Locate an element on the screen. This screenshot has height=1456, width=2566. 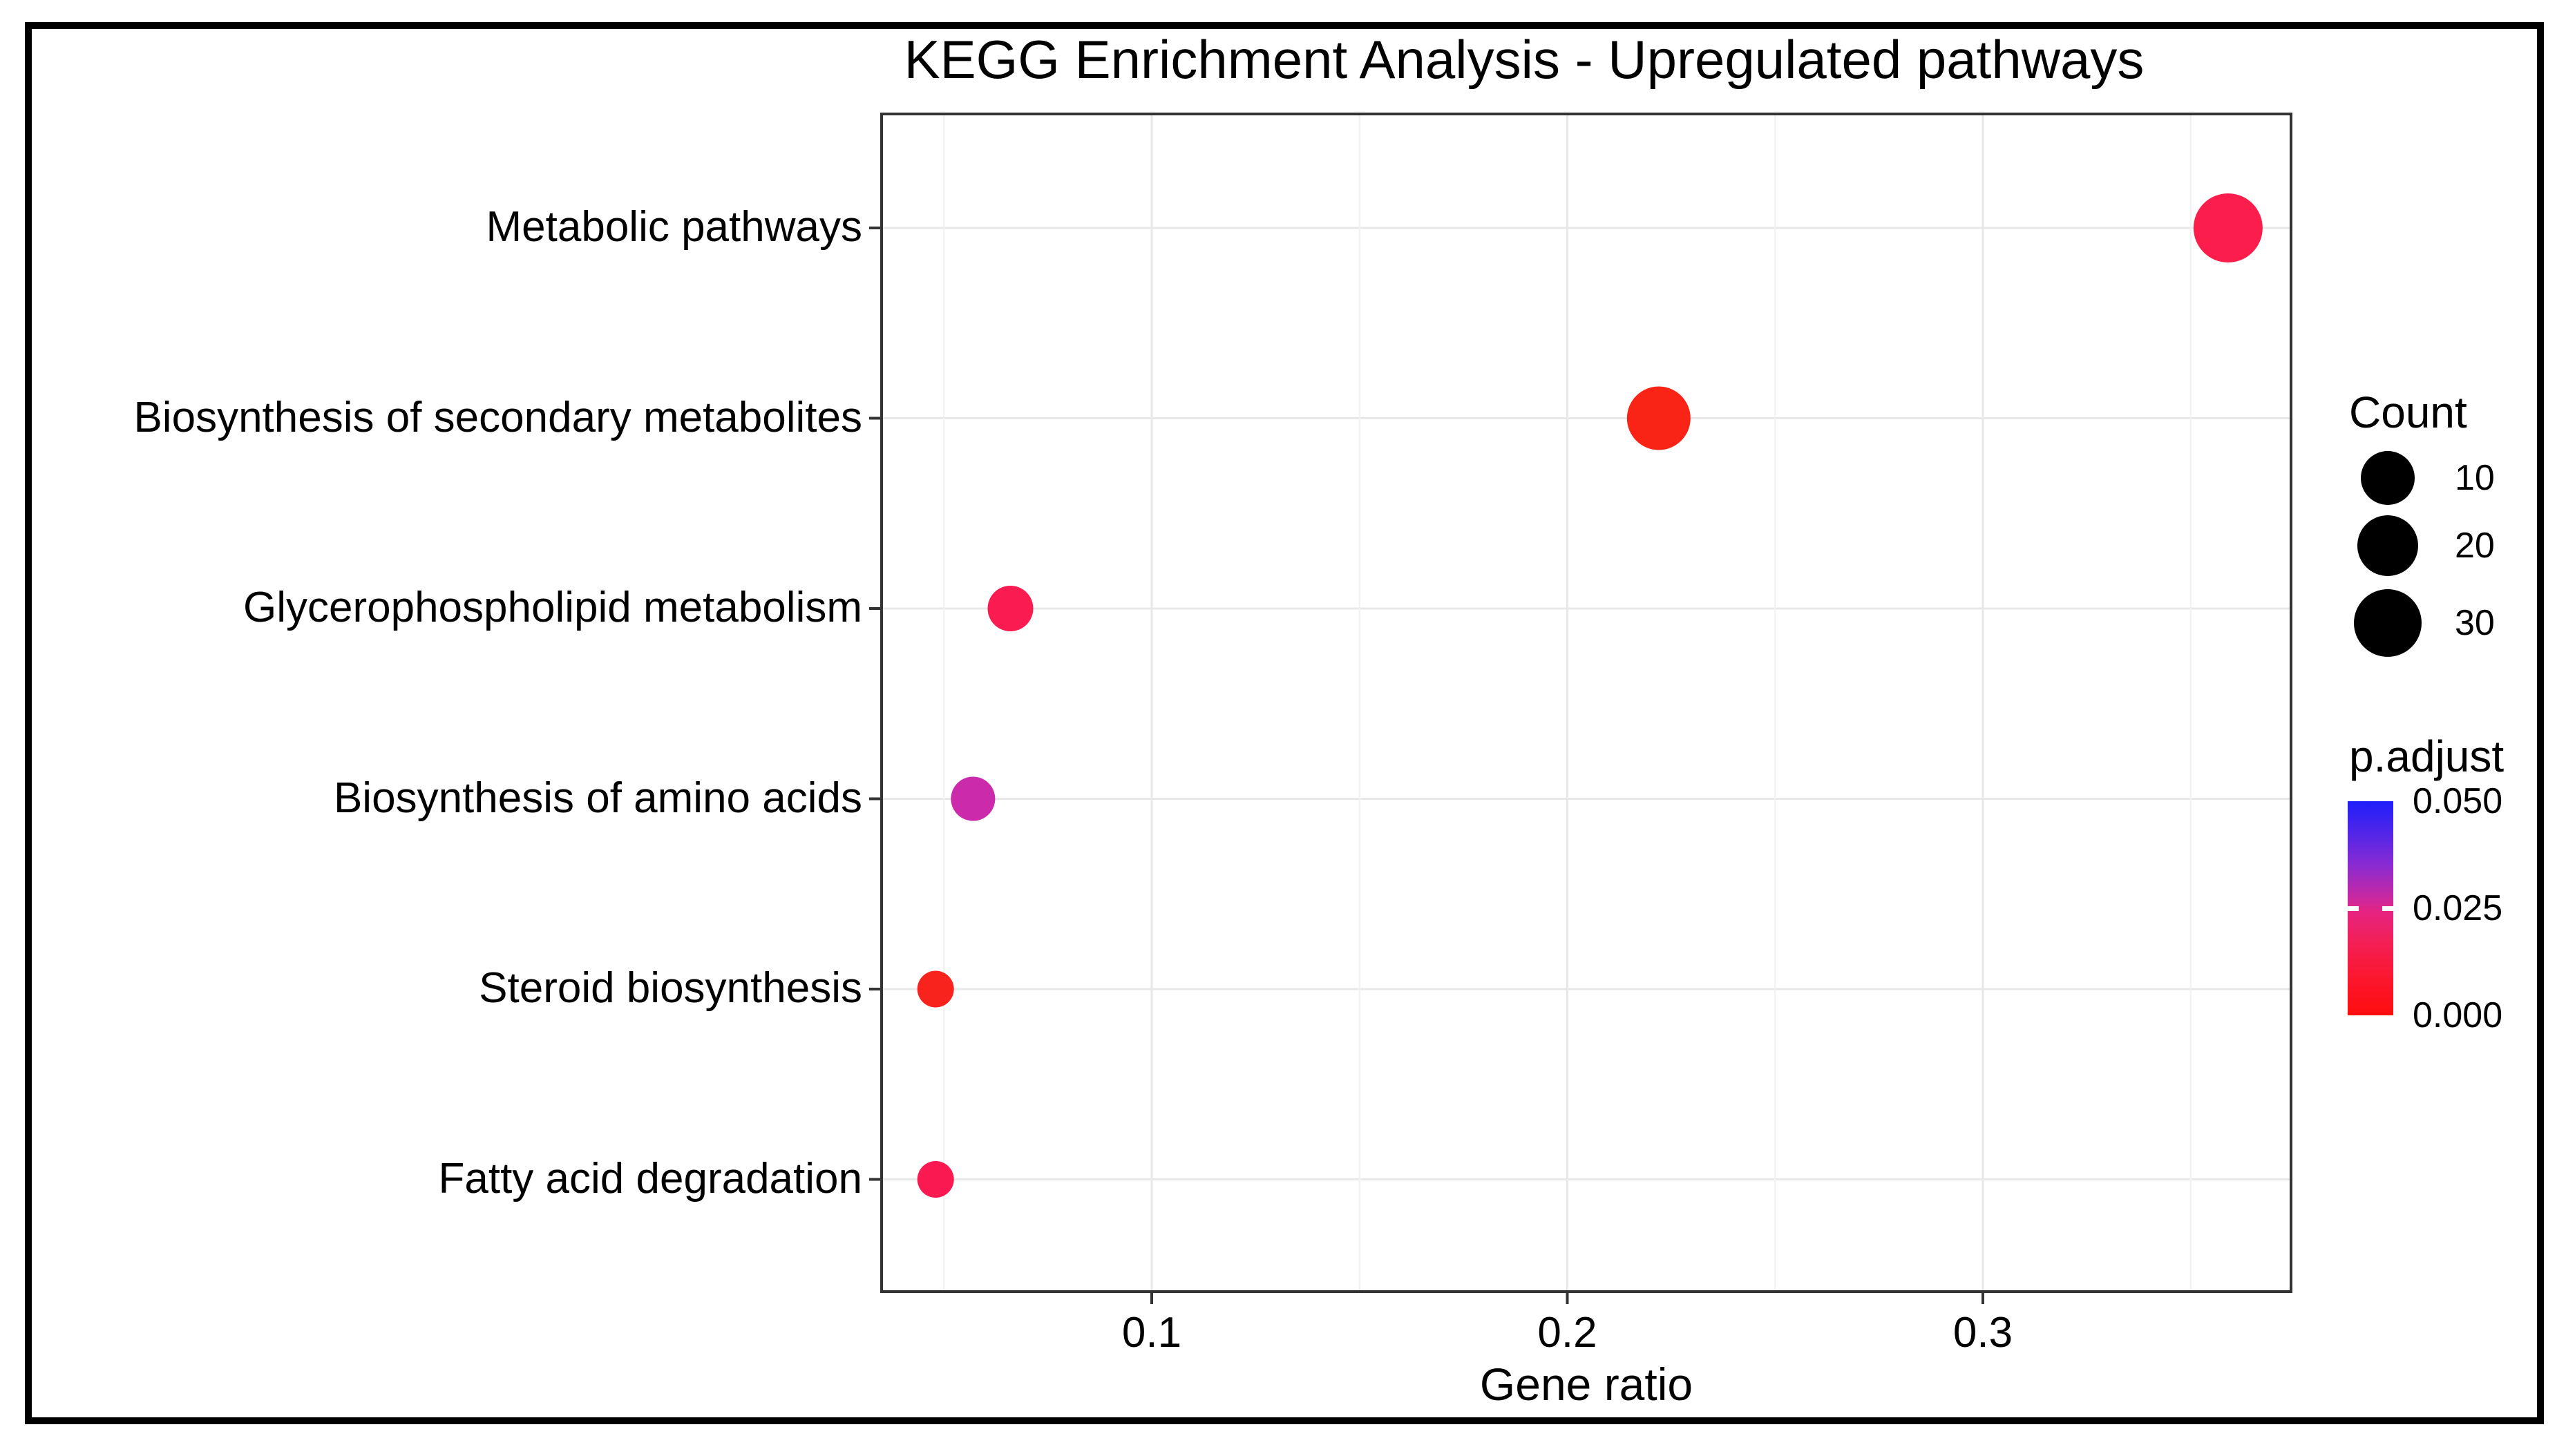
x-axis-tick-label: 0.1 is located at coordinates (1151, 1333).